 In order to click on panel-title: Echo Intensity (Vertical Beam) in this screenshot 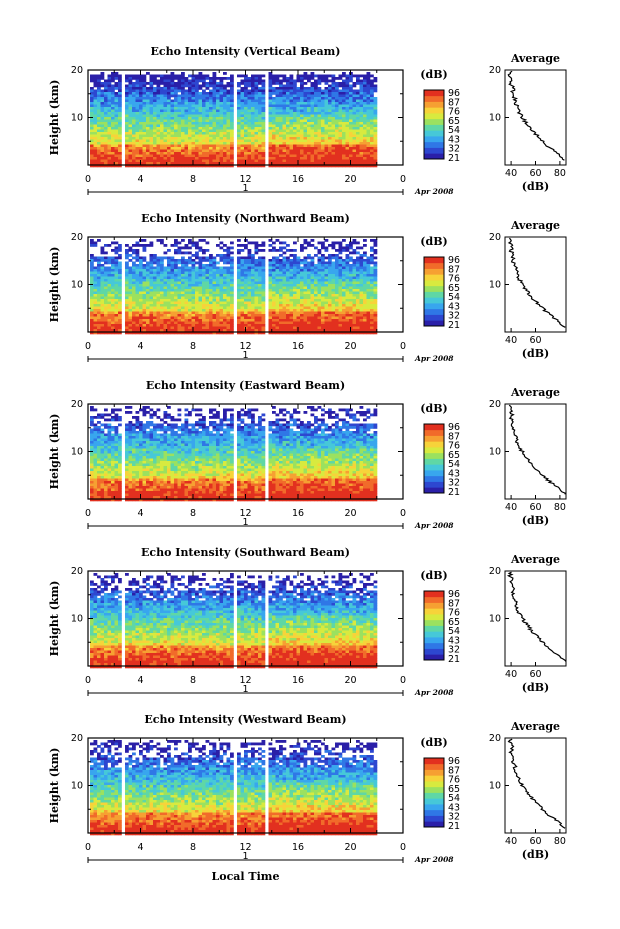, I will do `click(245, 51)`.